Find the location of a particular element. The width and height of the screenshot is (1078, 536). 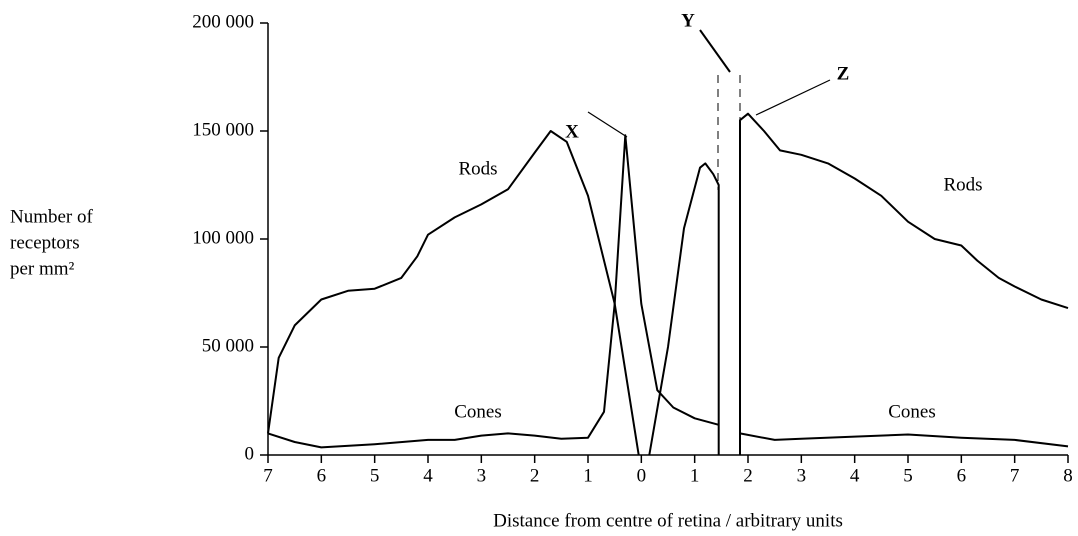

y-axis-label: per mm² is located at coordinates (42, 268).